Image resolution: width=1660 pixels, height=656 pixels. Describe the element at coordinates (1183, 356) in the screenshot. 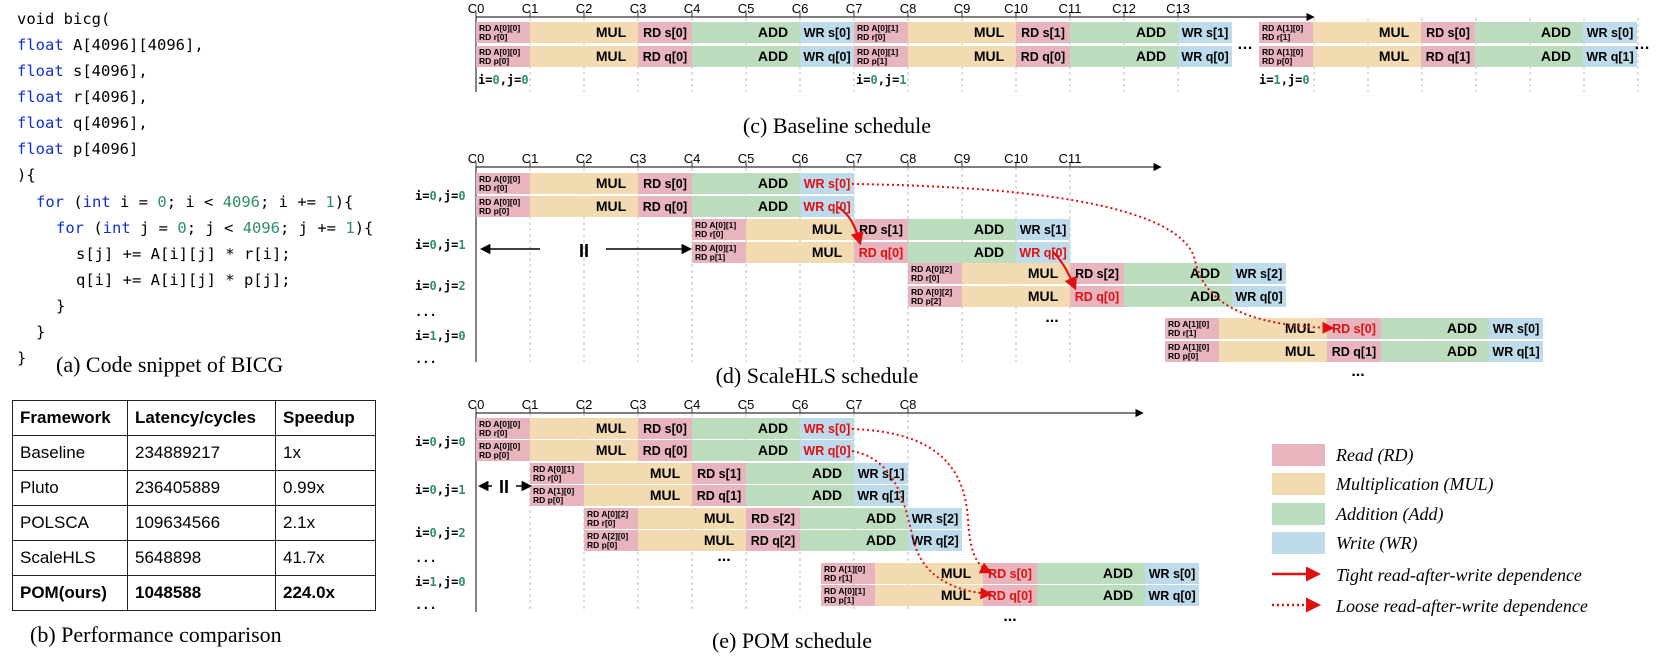

I see `rd-vec-label: RD p[0]` at that location.